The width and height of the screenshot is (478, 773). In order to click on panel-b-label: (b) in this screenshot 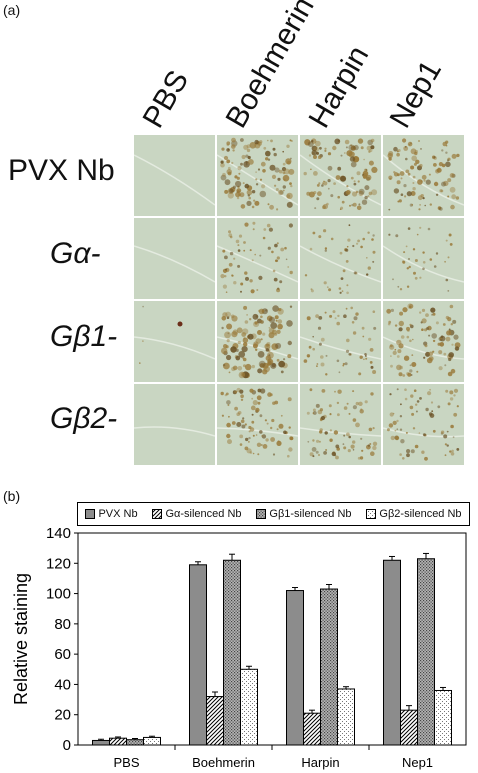, I will do `click(12, 496)`.